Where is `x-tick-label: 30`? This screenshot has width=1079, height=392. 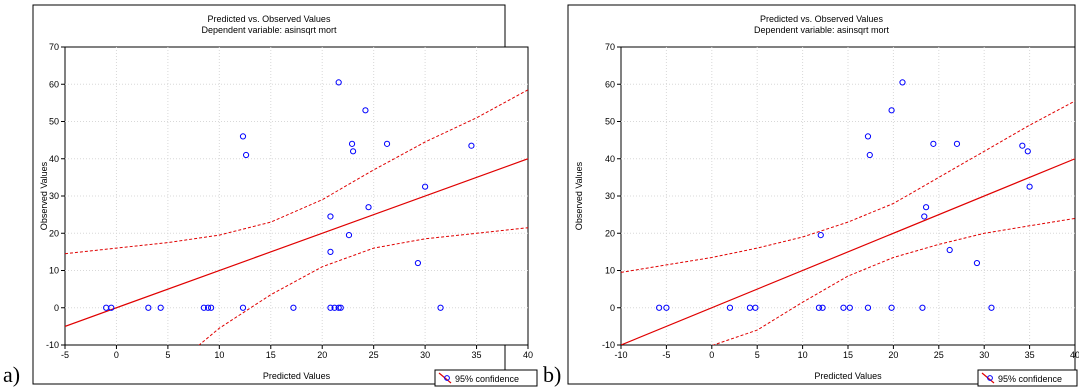 x-tick-label: 30 is located at coordinates (984, 355).